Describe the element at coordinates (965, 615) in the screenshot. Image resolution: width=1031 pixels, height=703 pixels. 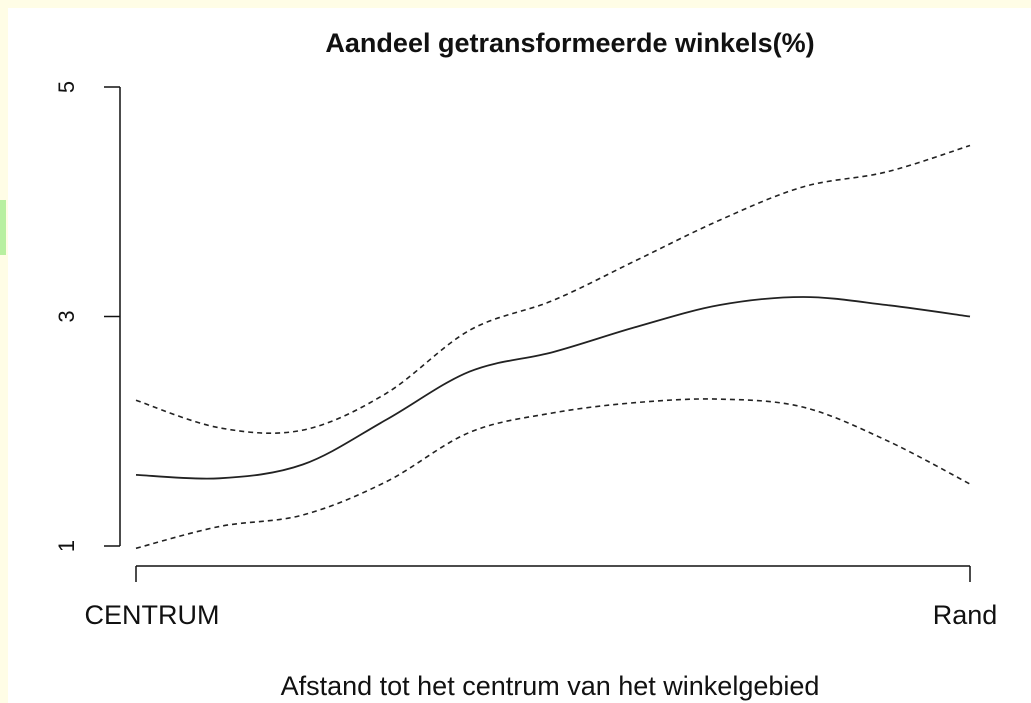
I see `x-tick-label: Rand` at that location.